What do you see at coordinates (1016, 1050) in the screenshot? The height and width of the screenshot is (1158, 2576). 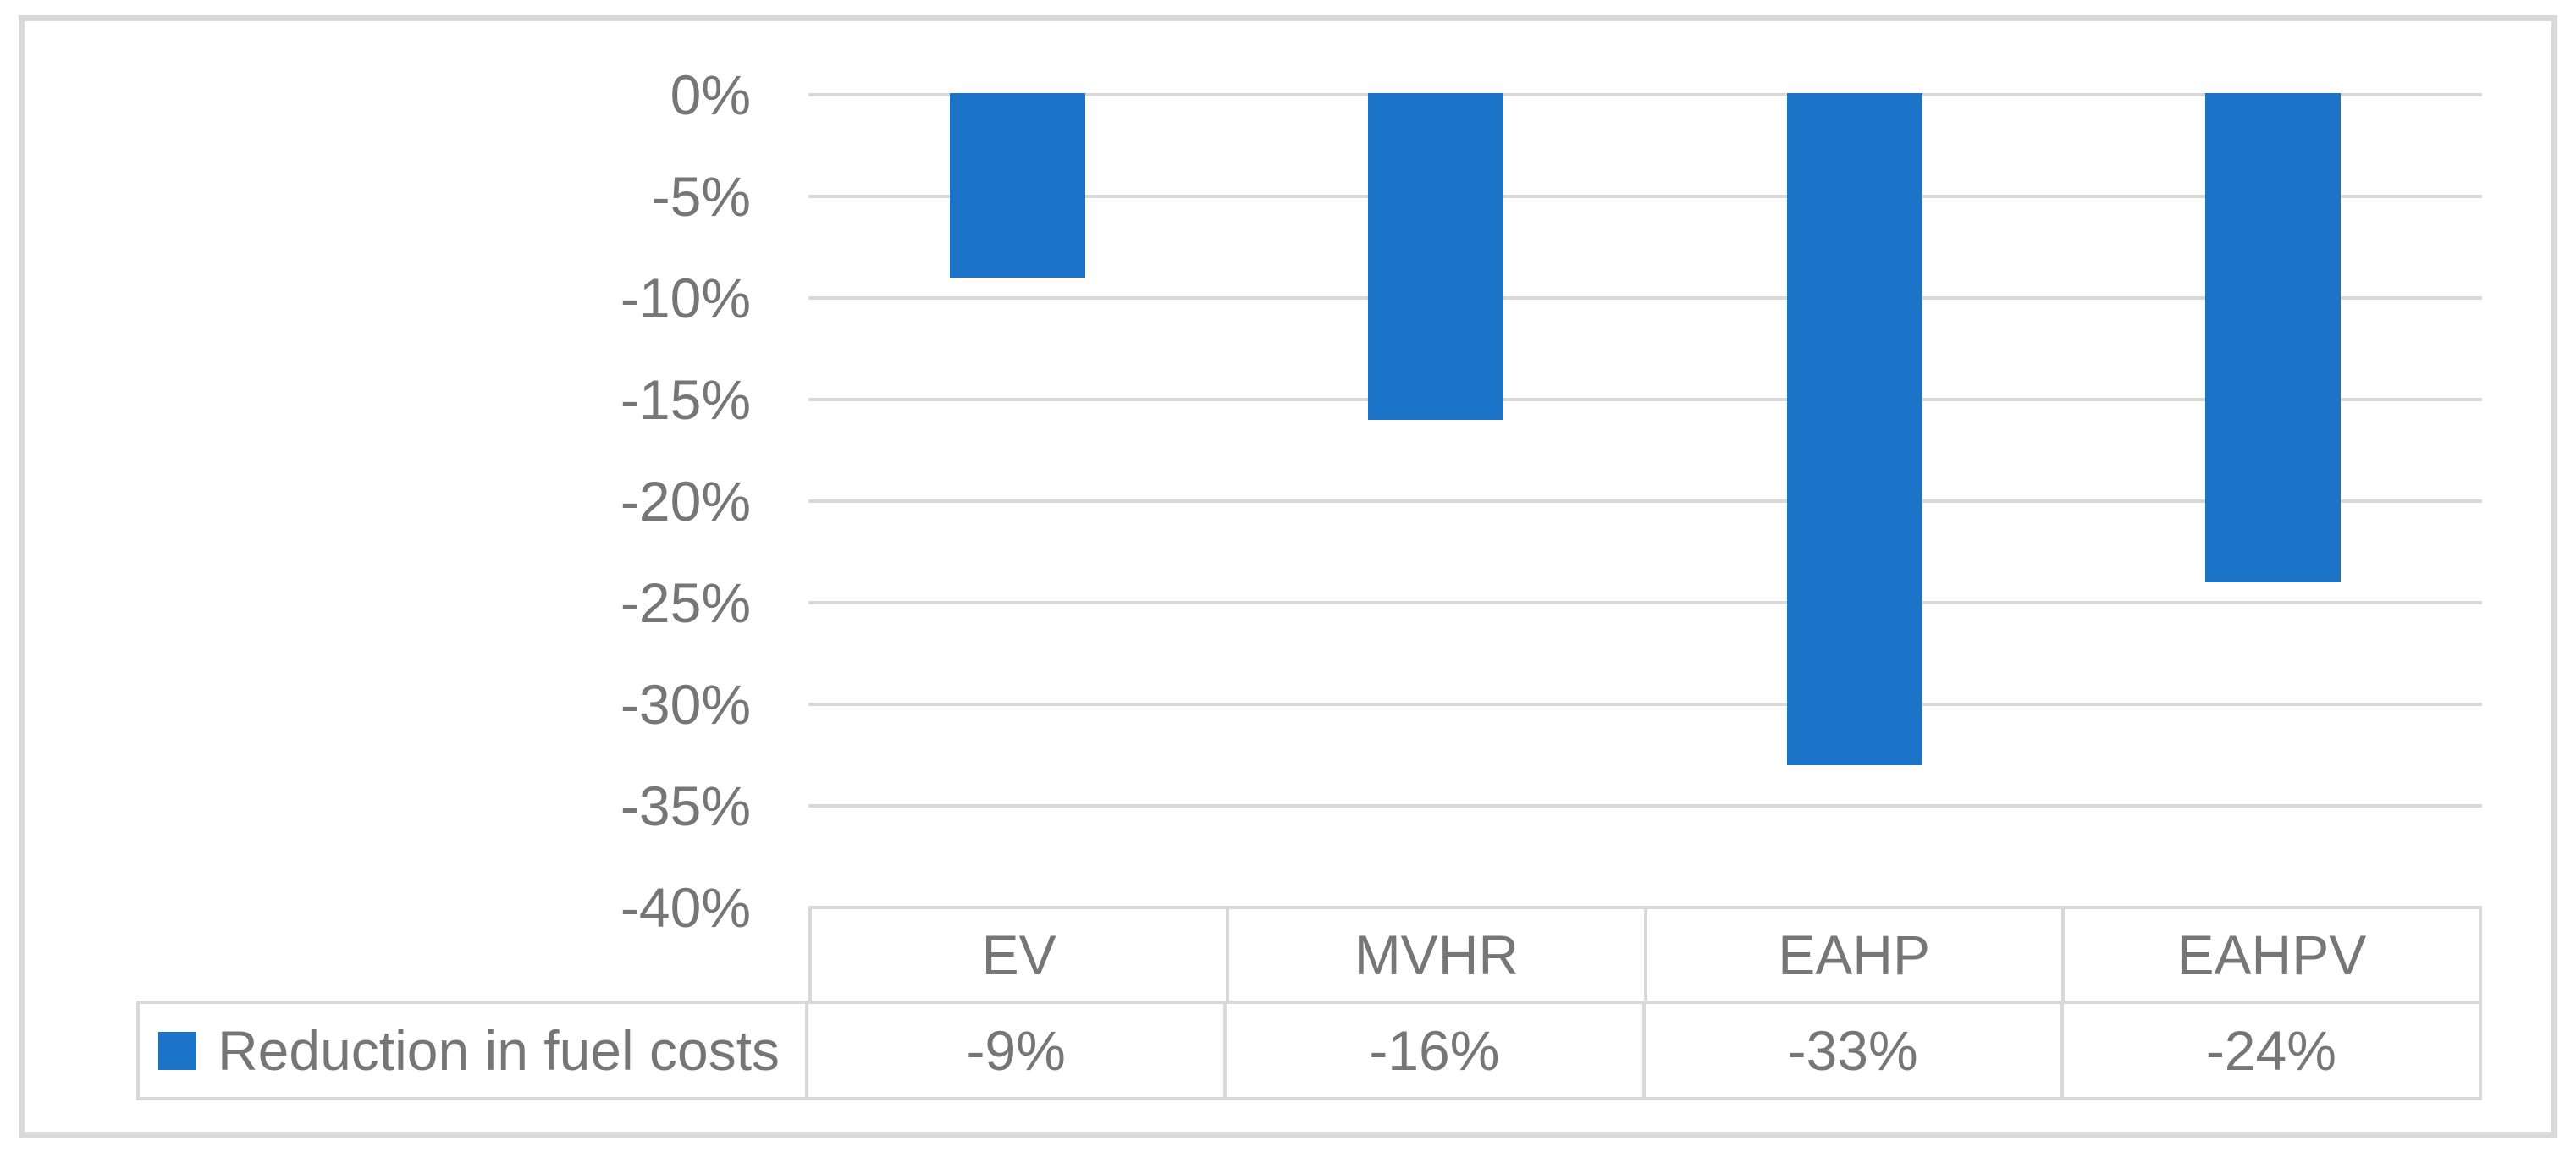 I see `value-cell-EV: -9%` at bounding box center [1016, 1050].